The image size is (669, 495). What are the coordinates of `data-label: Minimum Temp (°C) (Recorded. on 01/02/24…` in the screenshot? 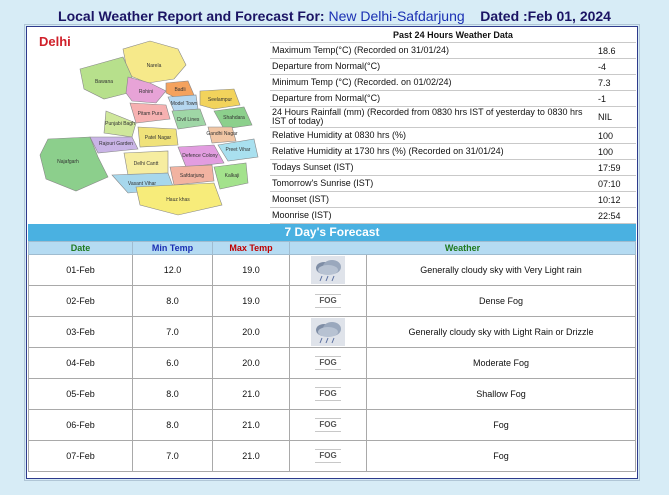 It's located at (431, 82).